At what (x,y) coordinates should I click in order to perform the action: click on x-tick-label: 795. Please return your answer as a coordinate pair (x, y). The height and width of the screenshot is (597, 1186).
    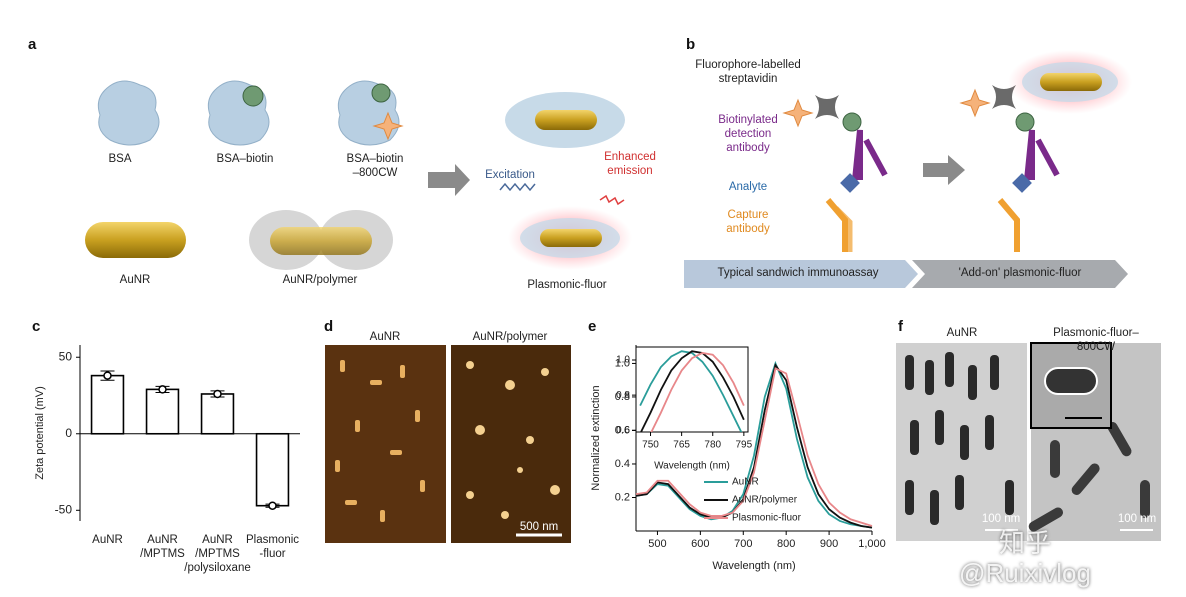
    Looking at the image, I should click on (744, 445).